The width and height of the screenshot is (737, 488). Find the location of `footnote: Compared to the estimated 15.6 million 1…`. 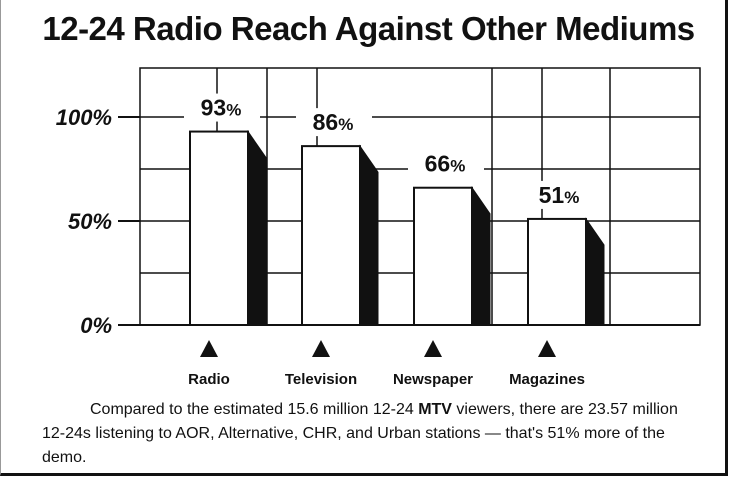

footnote: Compared to the estimated 15.6 million 1… is located at coordinates (367, 434).